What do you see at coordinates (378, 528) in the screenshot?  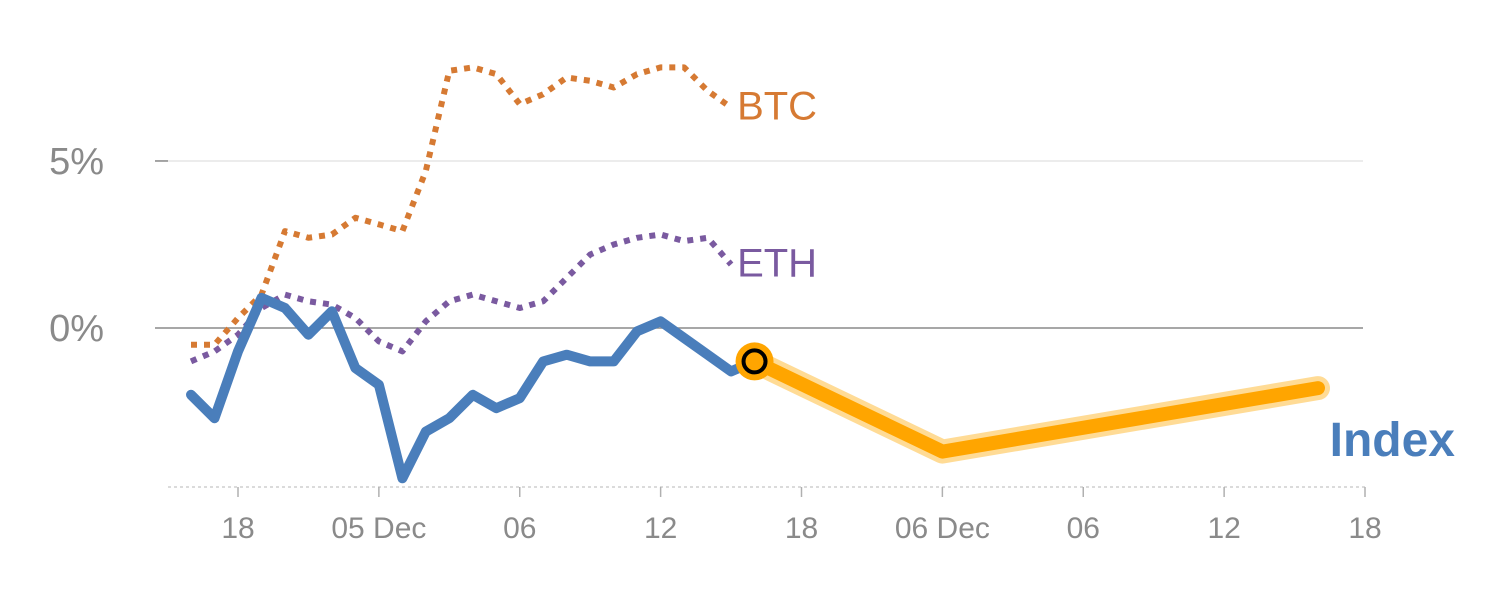 I see `x-tick-label: 05 Dec` at bounding box center [378, 528].